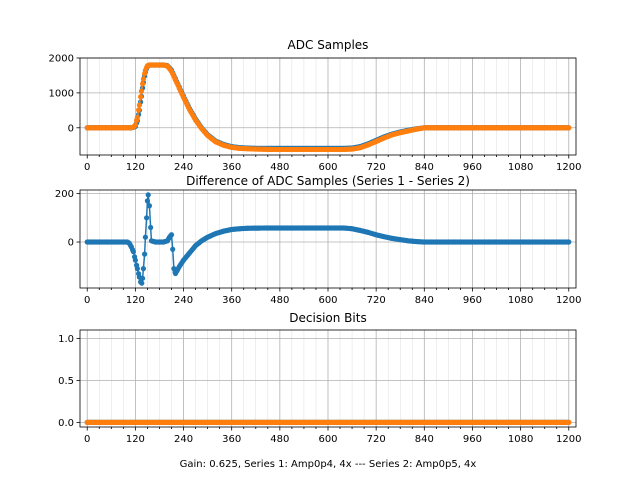  What do you see at coordinates (568, 300) in the screenshot?
I see `x-tick-label-difference: 1200` at bounding box center [568, 300].